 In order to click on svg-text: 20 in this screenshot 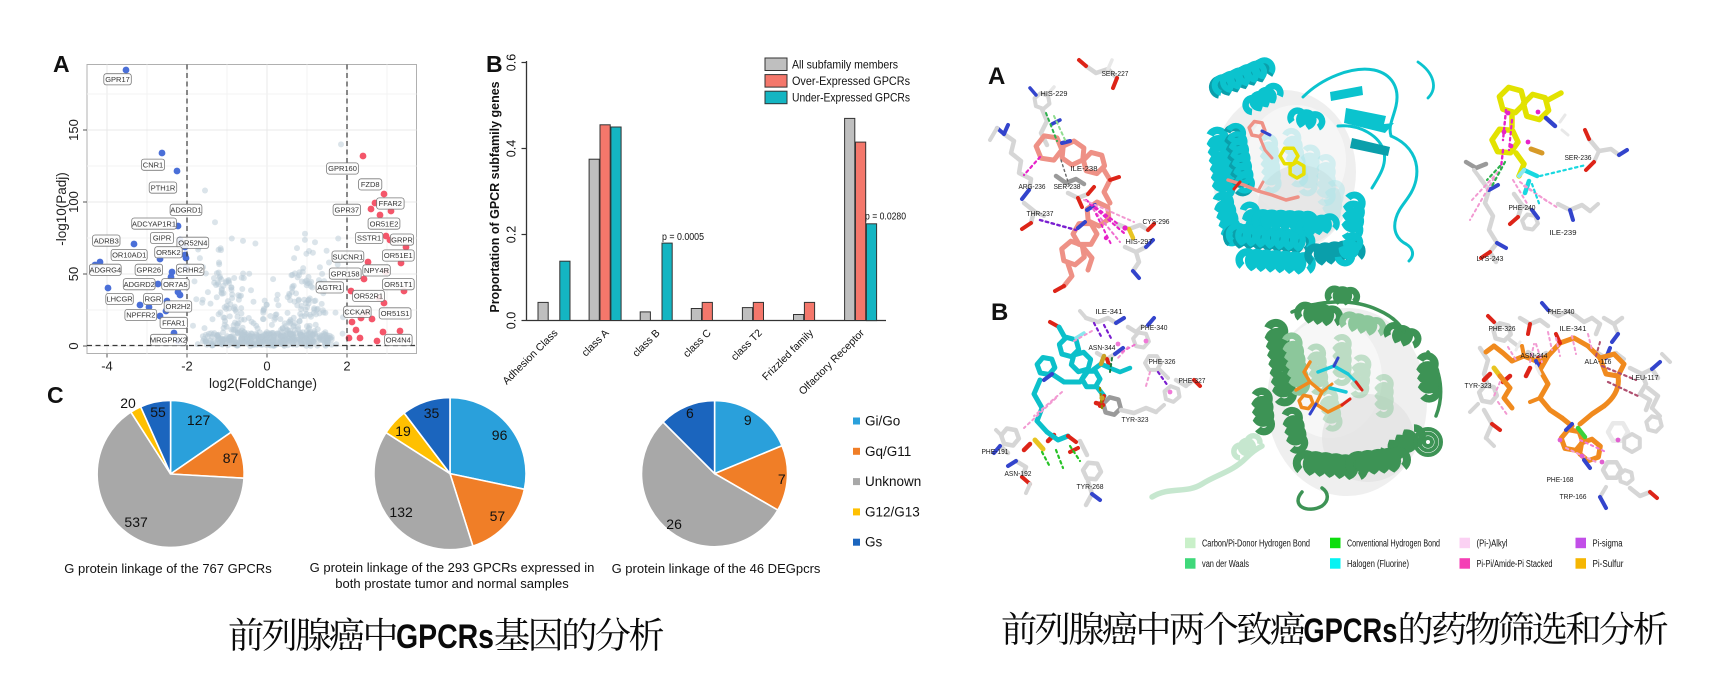, I will do `click(128, 403)`.